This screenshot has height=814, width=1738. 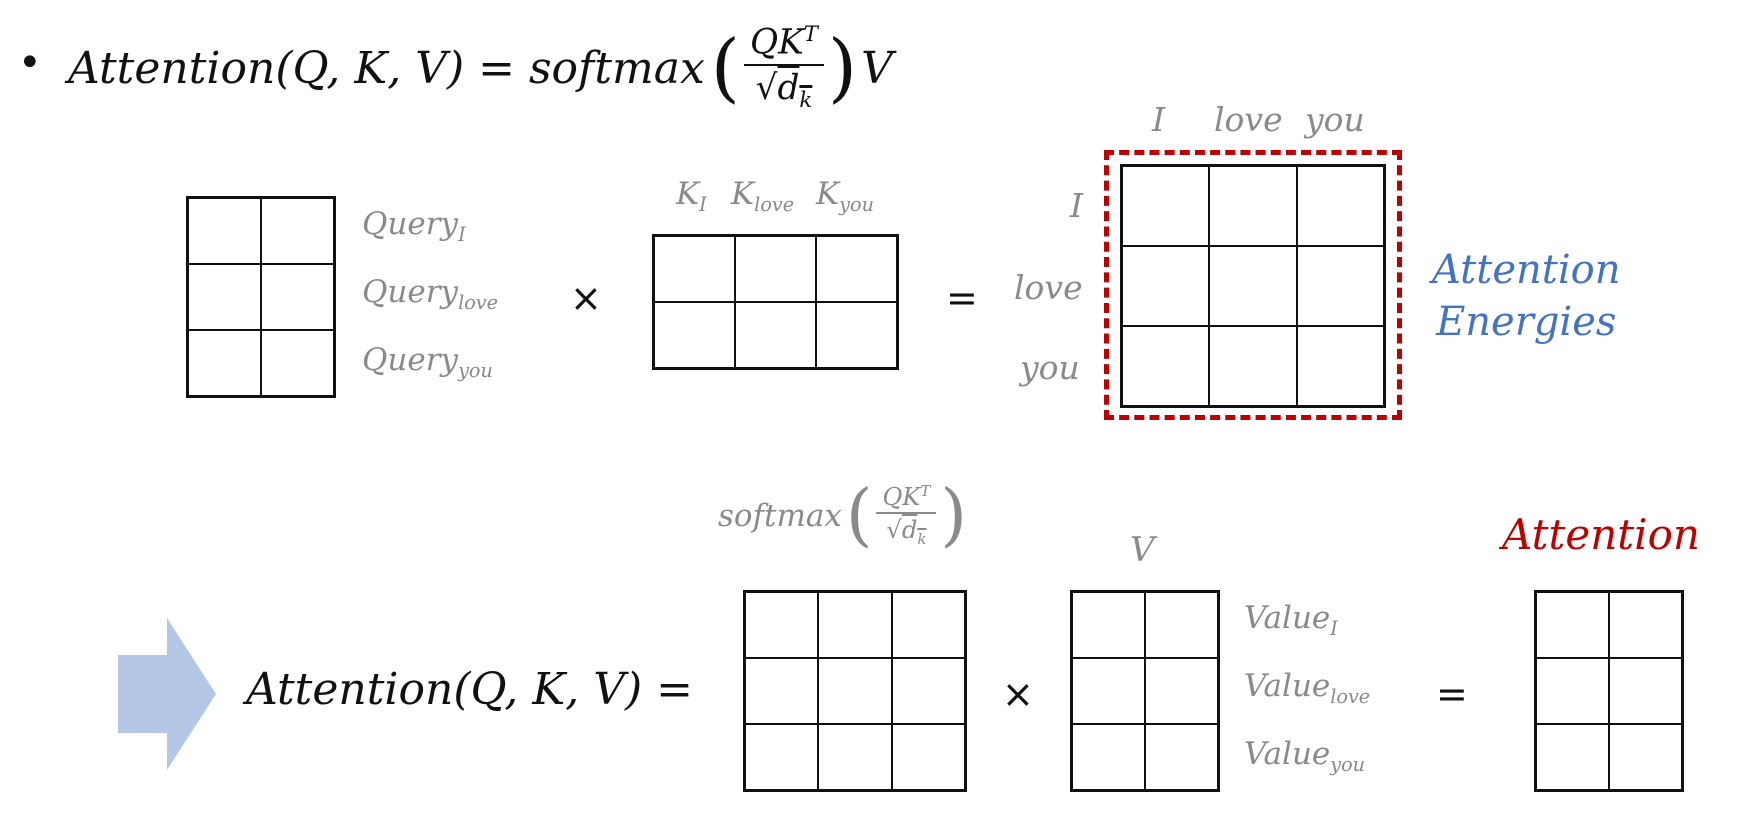 I want to click on attention-result-matrix, so click(x=1609, y=691).